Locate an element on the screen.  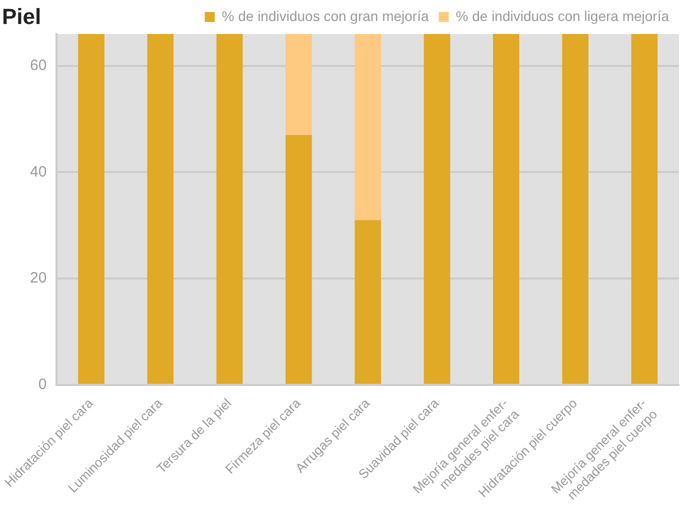
legend-label: % de individuos con gran mejoría is located at coordinates (325, 16).